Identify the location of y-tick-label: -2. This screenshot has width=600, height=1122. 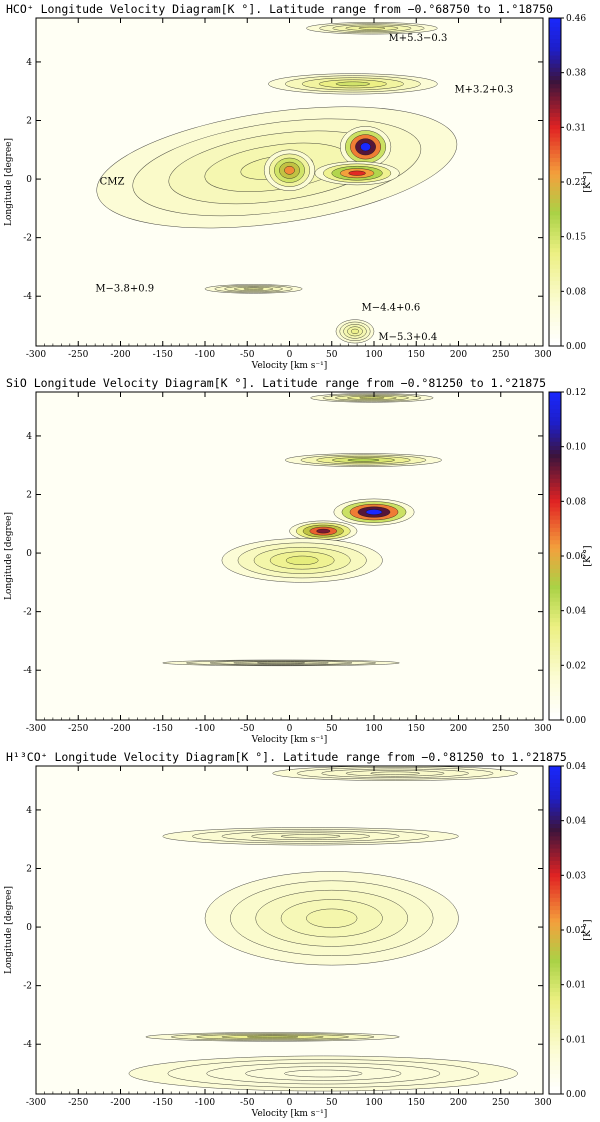
(27, 613).